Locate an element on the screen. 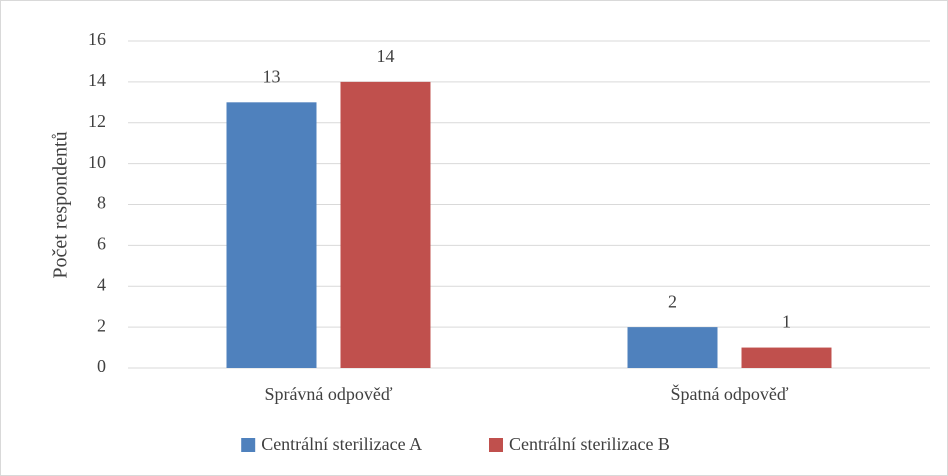  y-tick-label: 8 is located at coordinates (101, 203).